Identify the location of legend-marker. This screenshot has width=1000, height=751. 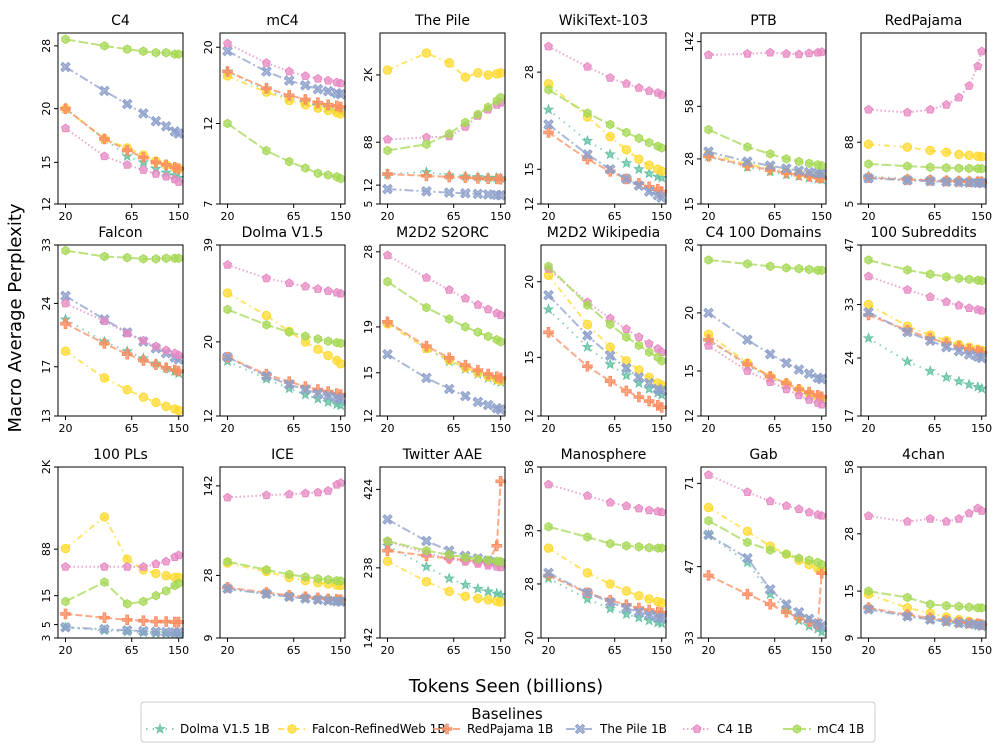
(797, 729).